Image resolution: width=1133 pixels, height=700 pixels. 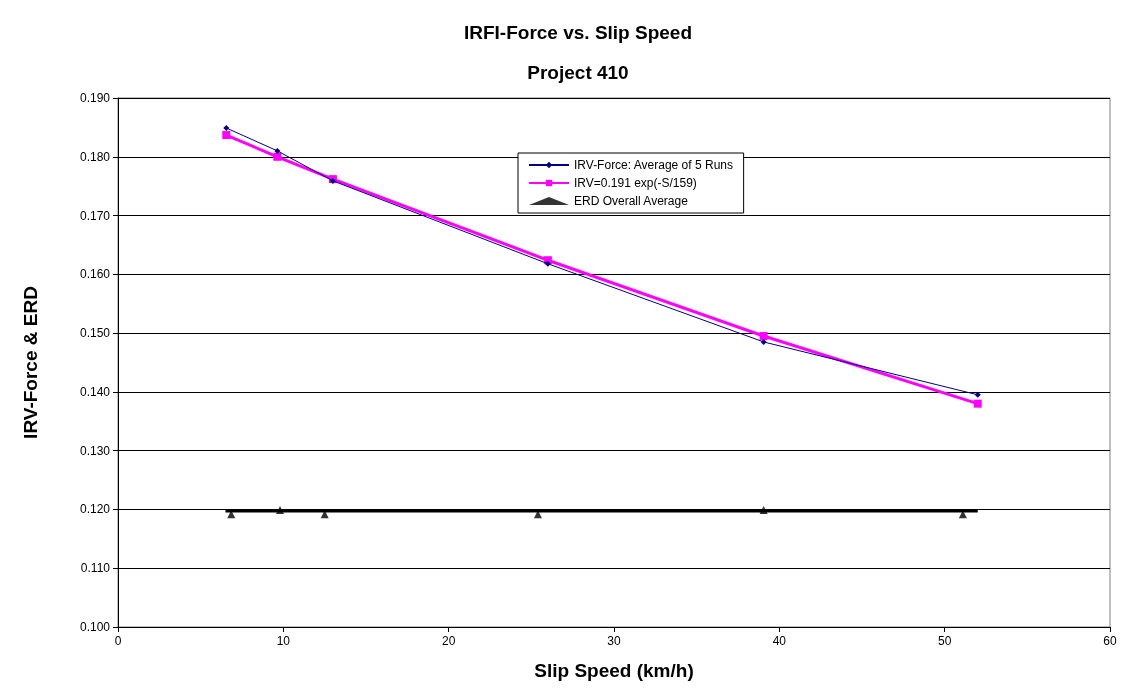 What do you see at coordinates (95, 156) in the screenshot?
I see `y-tick-label: 0.180` at bounding box center [95, 156].